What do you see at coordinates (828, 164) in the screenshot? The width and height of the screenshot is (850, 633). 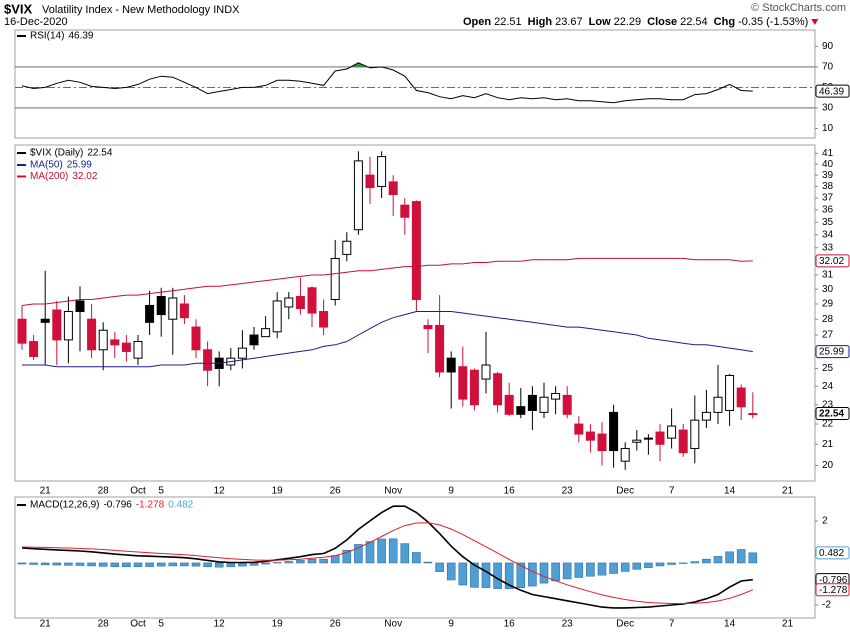 I see `y-tick-label: 40` at bounding box center [828, 164].